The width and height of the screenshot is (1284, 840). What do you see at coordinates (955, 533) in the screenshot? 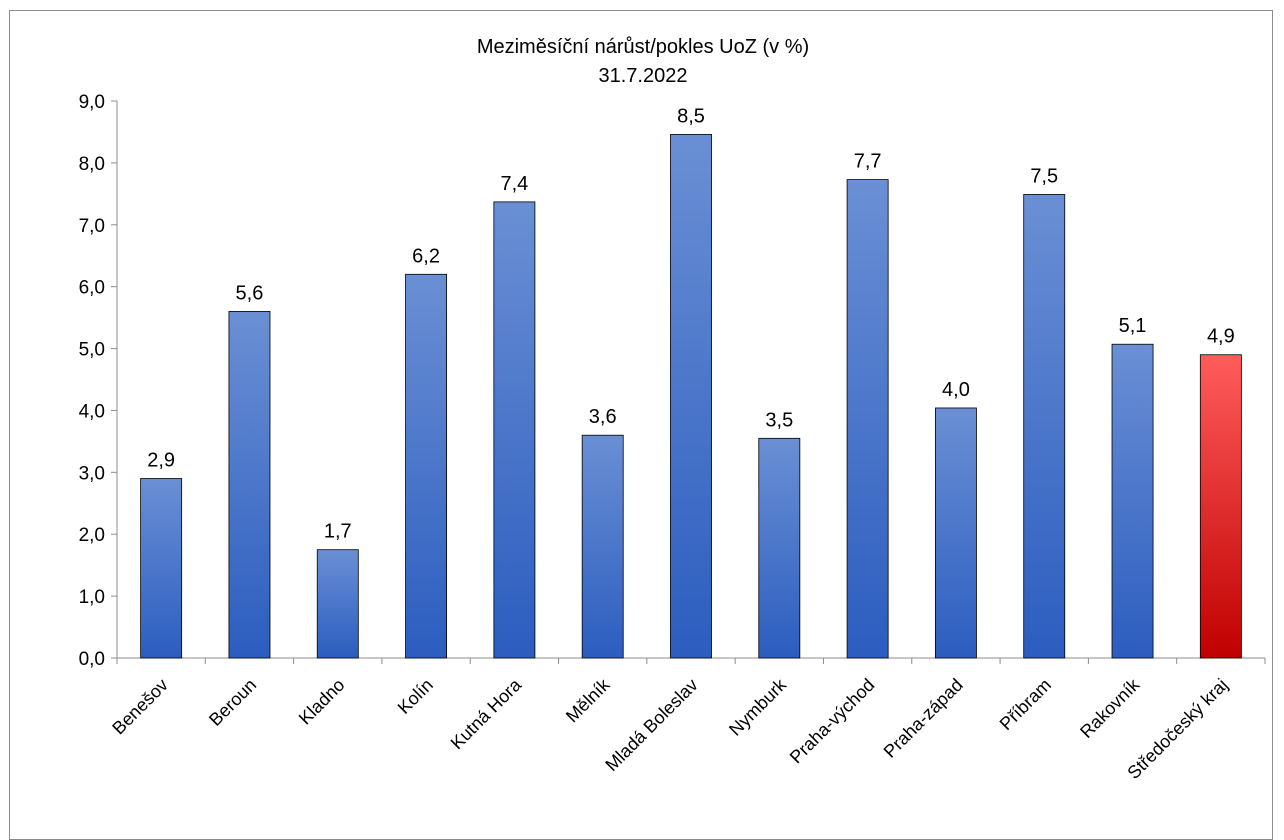
I see `bar-praha-západ` at bounding box center [955, 533].